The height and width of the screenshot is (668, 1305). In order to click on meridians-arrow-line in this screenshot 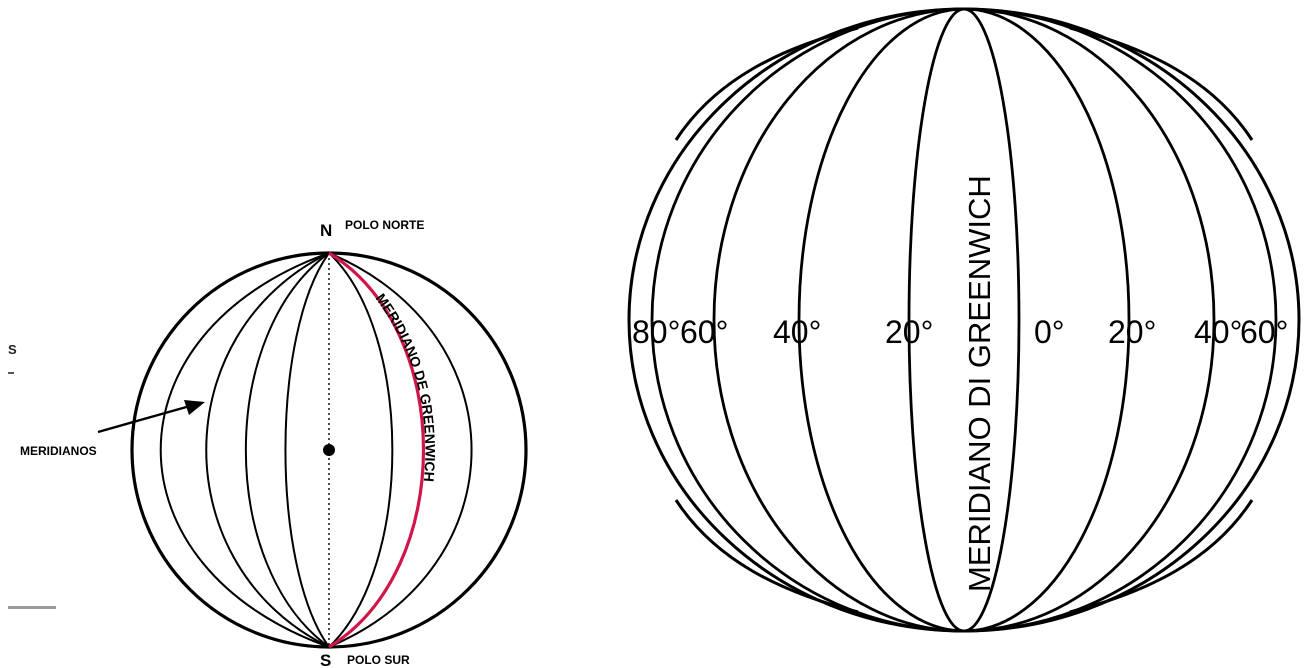, I will do `click(144, 419)`.